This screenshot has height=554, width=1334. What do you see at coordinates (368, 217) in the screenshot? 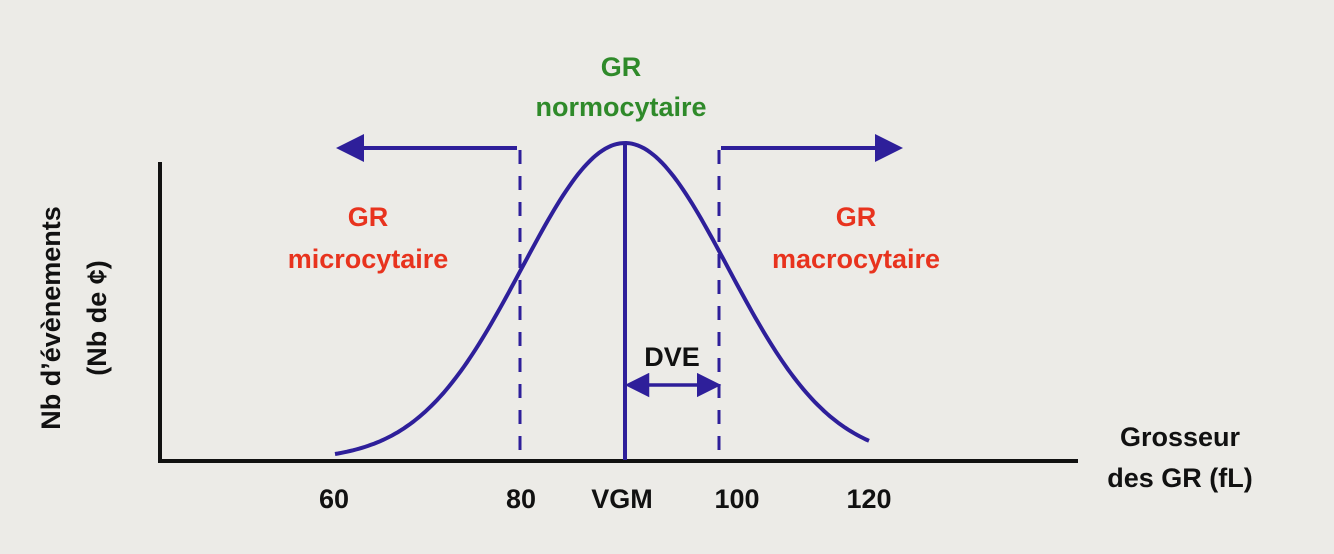
I see `micro-label-line1: GR` at bounding box center [368, 217].